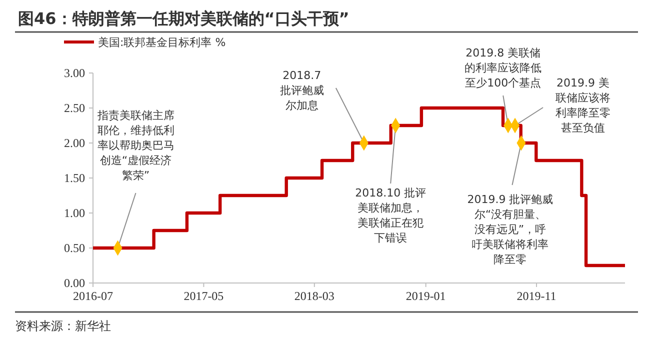 The height and width of the screenshot is (339, 651). I want to click on text: 资料来源：新华社, so click(63, 326).